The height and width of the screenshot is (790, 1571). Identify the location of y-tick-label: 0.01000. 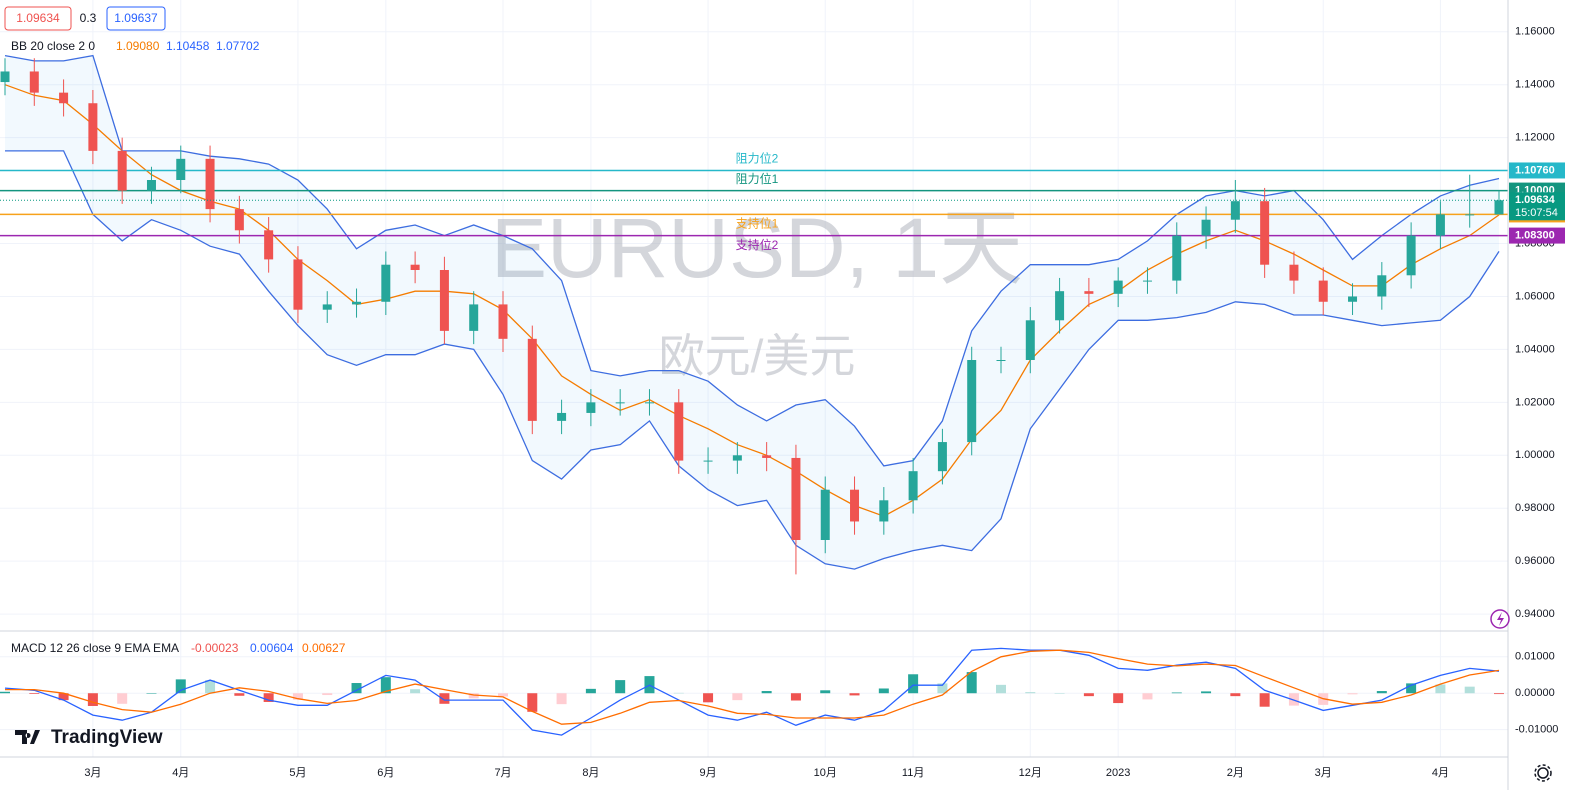
(1535, 657).